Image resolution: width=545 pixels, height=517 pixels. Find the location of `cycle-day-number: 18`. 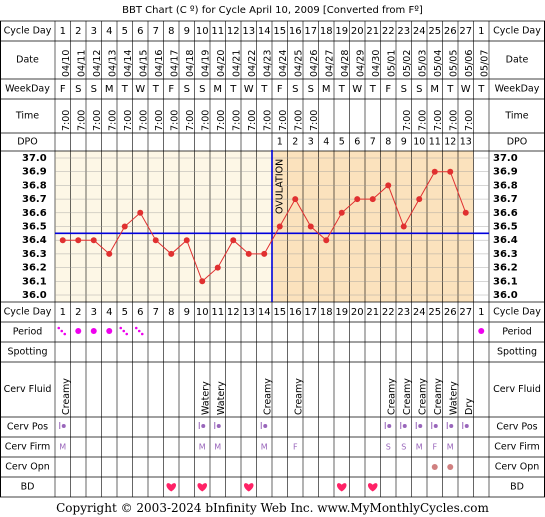

cycle-day-number: 18 is located at coordinates (326, 31).